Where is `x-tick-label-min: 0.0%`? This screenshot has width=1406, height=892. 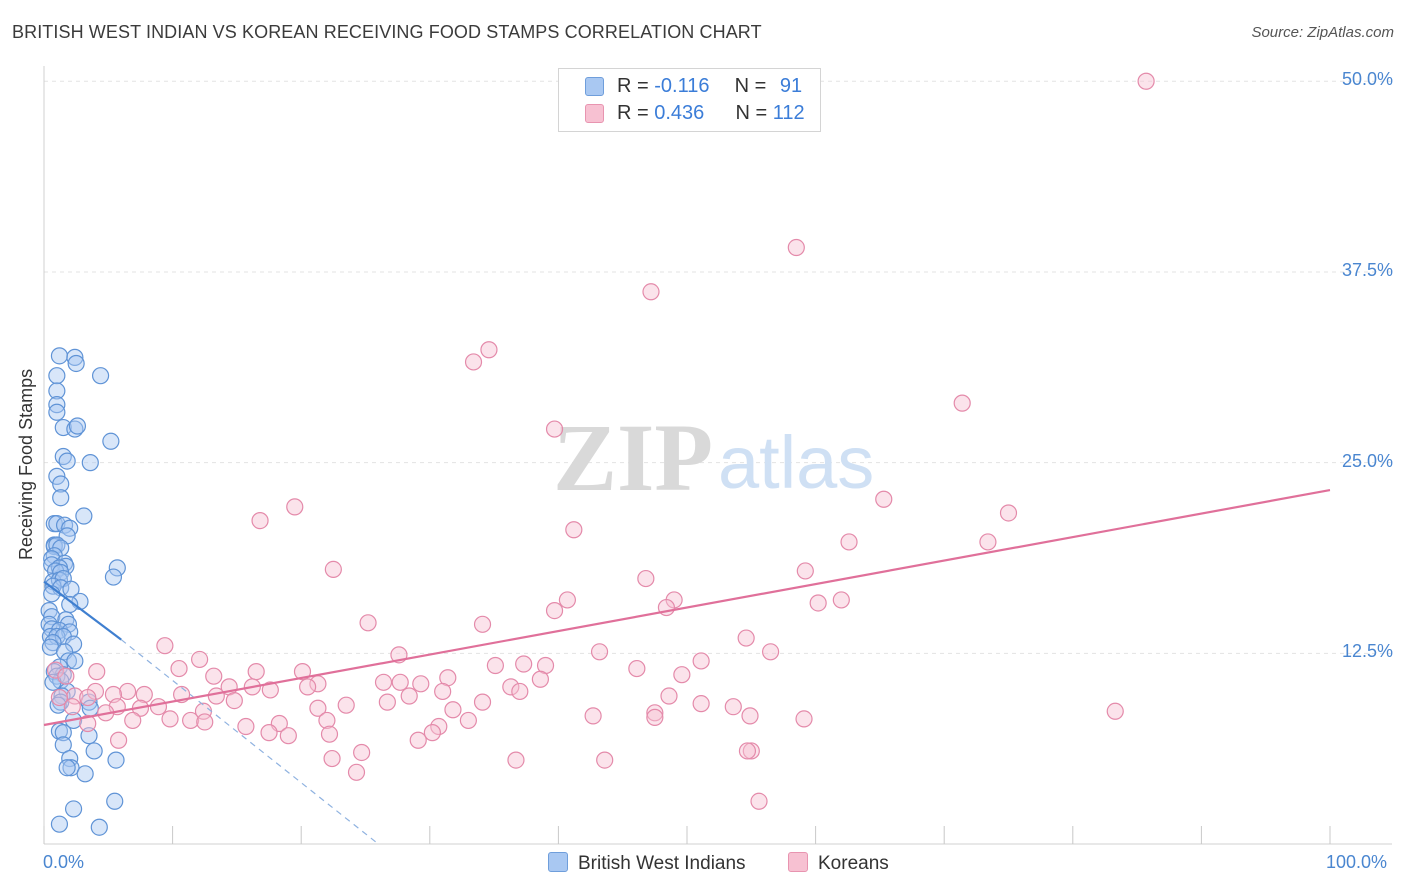 x-tick-label-min: 0.0% is located at coordinates (64, 862).